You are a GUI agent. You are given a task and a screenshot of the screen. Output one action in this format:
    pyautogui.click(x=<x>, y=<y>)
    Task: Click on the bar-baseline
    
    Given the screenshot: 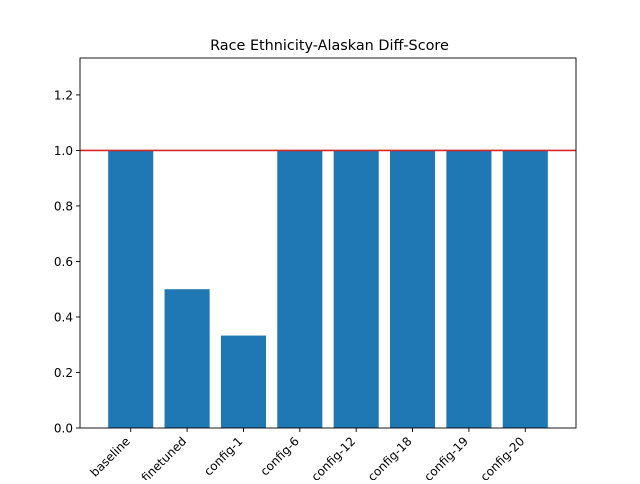 What is the action you would take?
    pyautogui.click(x=131, y=289)
    